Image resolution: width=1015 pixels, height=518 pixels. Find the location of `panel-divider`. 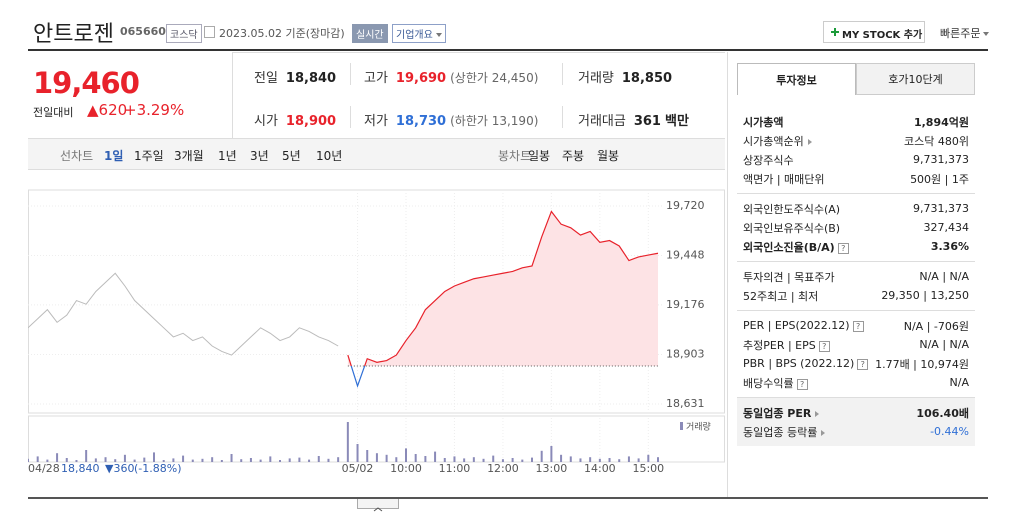

panel-divider is located at coordinates (727, 274).